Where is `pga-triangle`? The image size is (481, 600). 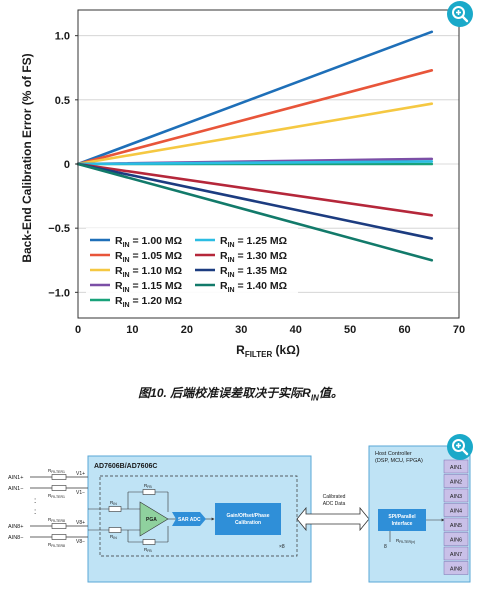 pga-triangle is located at coordinates (154, 519).